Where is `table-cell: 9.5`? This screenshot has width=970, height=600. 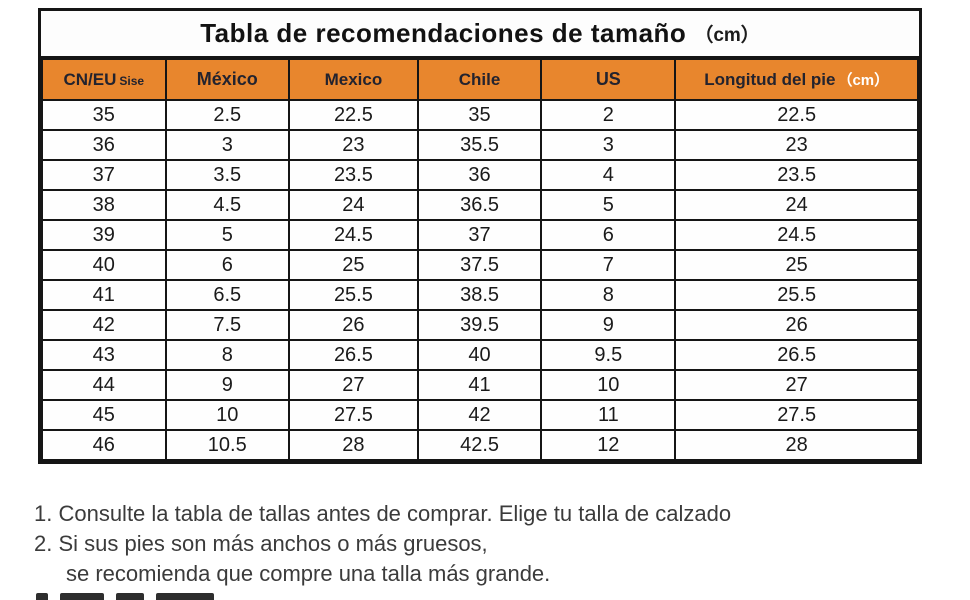 table-cell: 9.5 is located at coordinates (608, 355).